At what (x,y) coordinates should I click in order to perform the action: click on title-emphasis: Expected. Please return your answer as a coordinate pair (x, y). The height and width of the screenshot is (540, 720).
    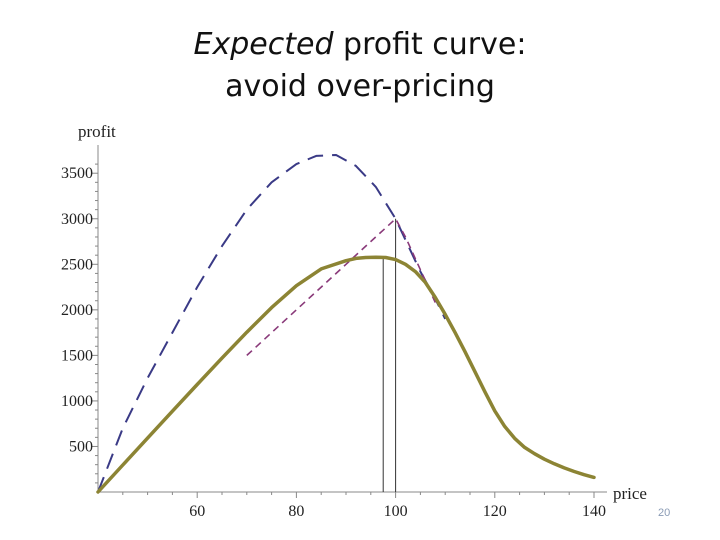
    Looking at the image, I should click on (263, 44).